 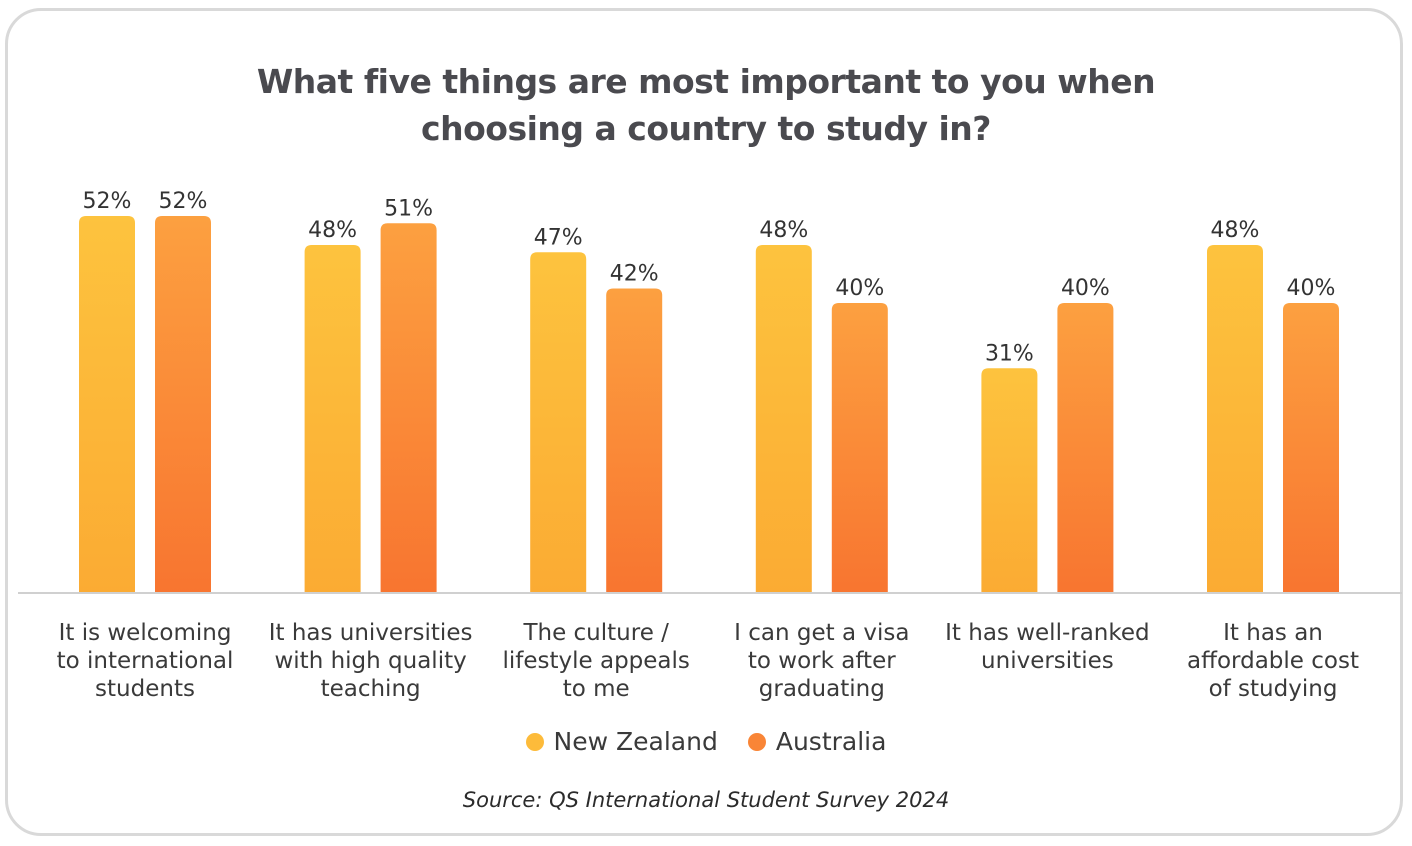 What do you see at coordinates (821, 661) in the screenshot?
I see `category-label-3: I can get a visa to work after graduating` at bounding box center [821, 661].